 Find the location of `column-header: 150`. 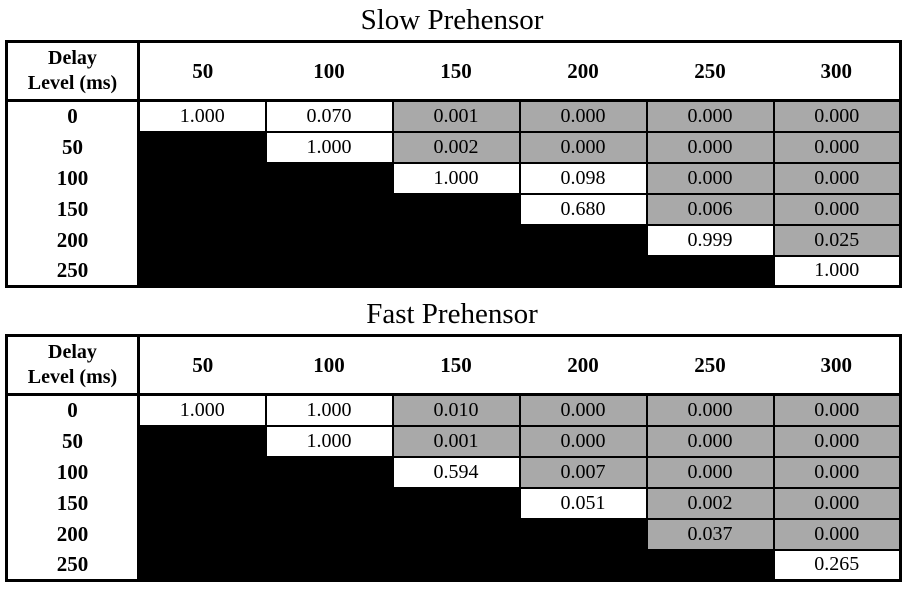

column-header: 150 is located at coordinates (456, 365).